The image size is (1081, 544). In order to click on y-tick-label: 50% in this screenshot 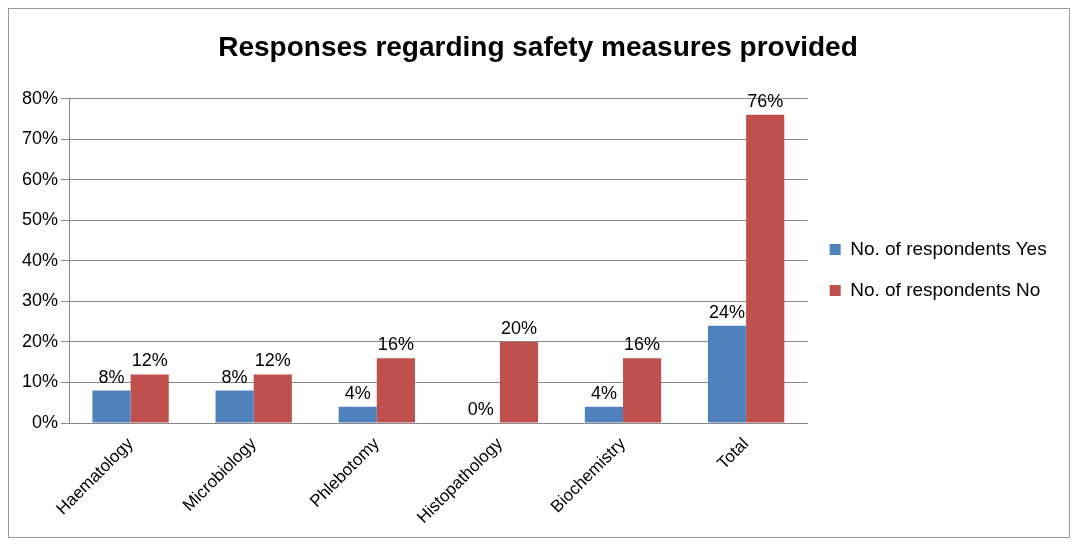, I will do `click(40, 219)`.